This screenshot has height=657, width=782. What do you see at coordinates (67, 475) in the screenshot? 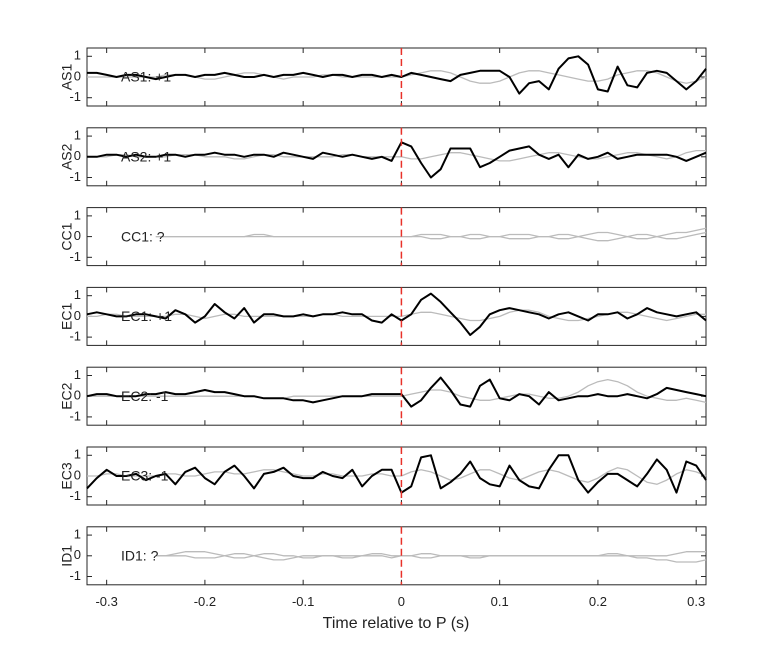
I see `y-axis-label: EC3` at bounding box center [67, 475].